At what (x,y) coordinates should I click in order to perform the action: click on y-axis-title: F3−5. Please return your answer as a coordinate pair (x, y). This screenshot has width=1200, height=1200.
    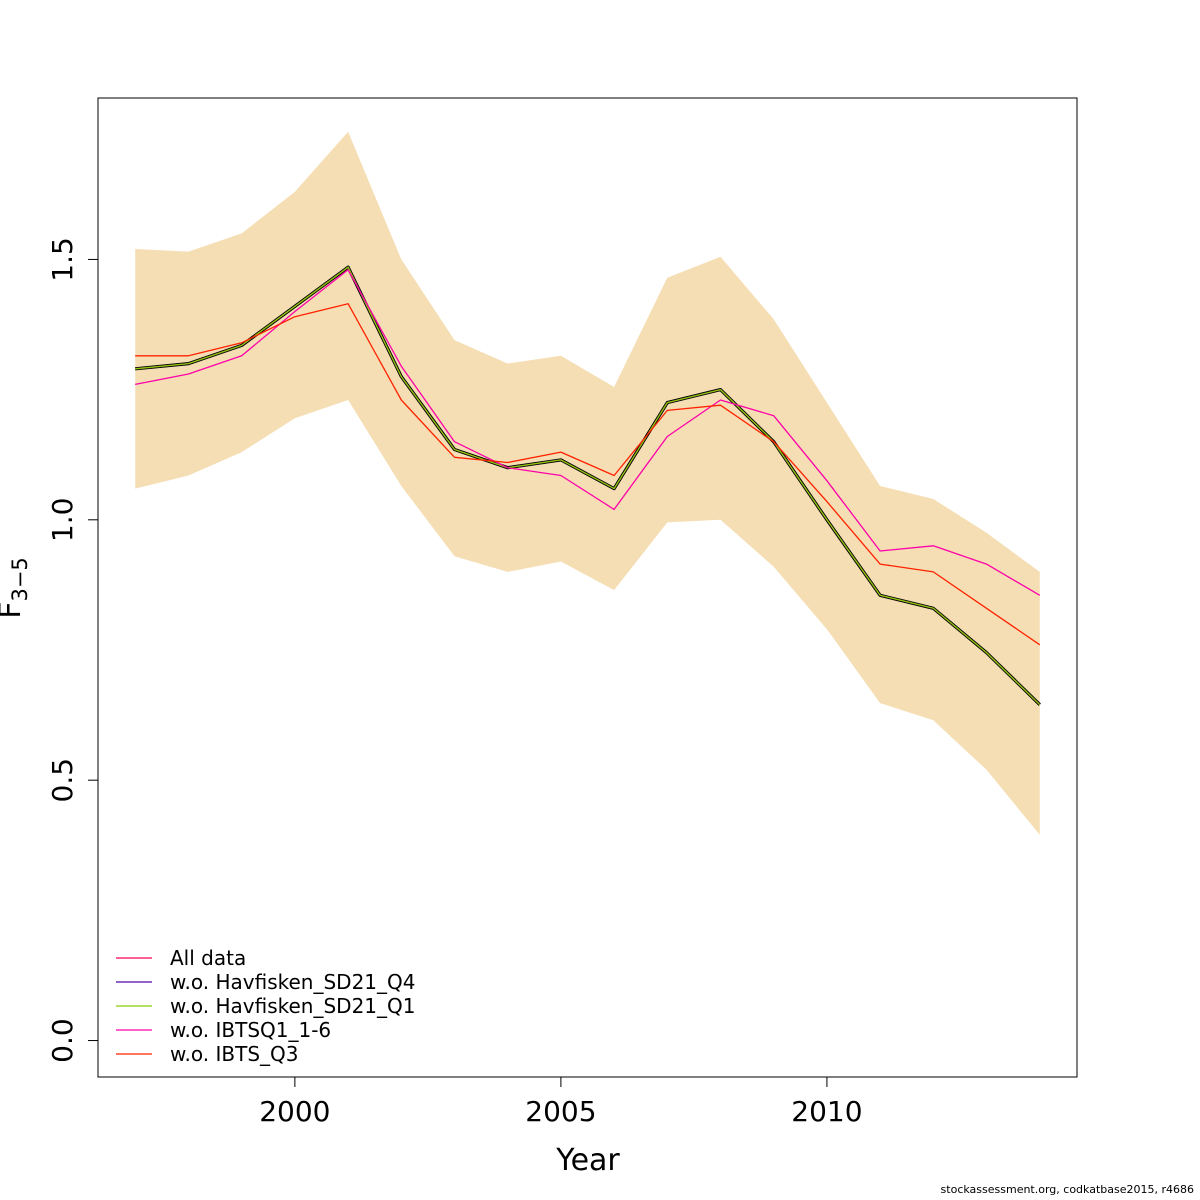
    Looking at the image, I should click on (16, 588).